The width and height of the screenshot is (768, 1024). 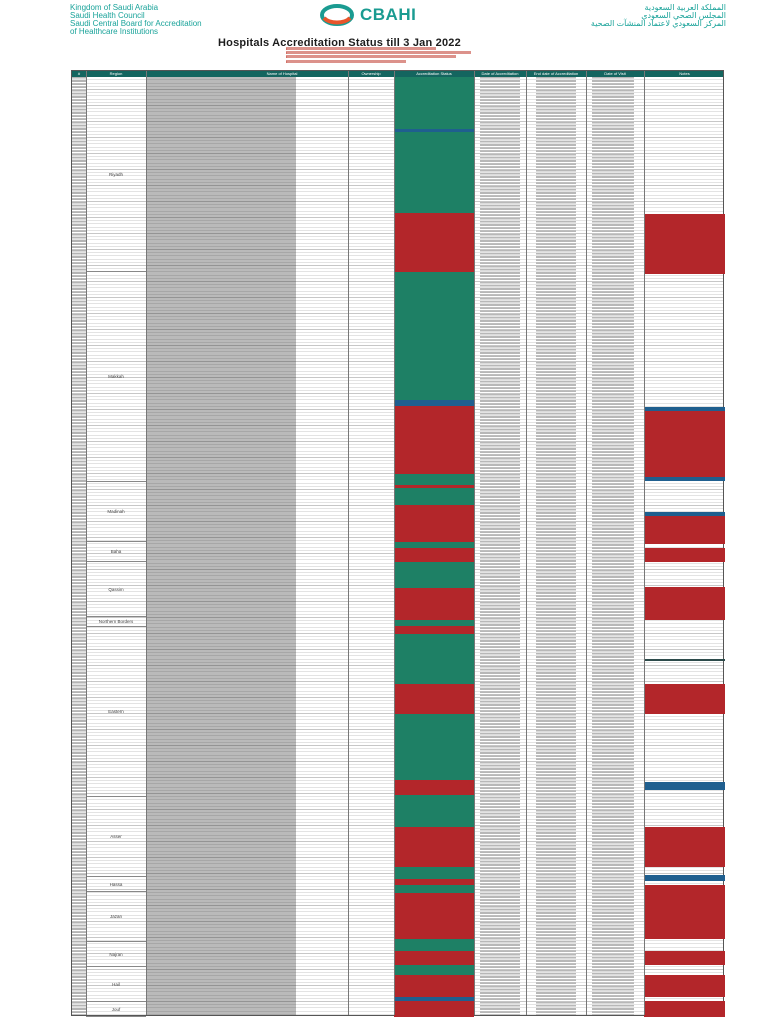 I want to click on note-dark, so click(x=684, y=660).